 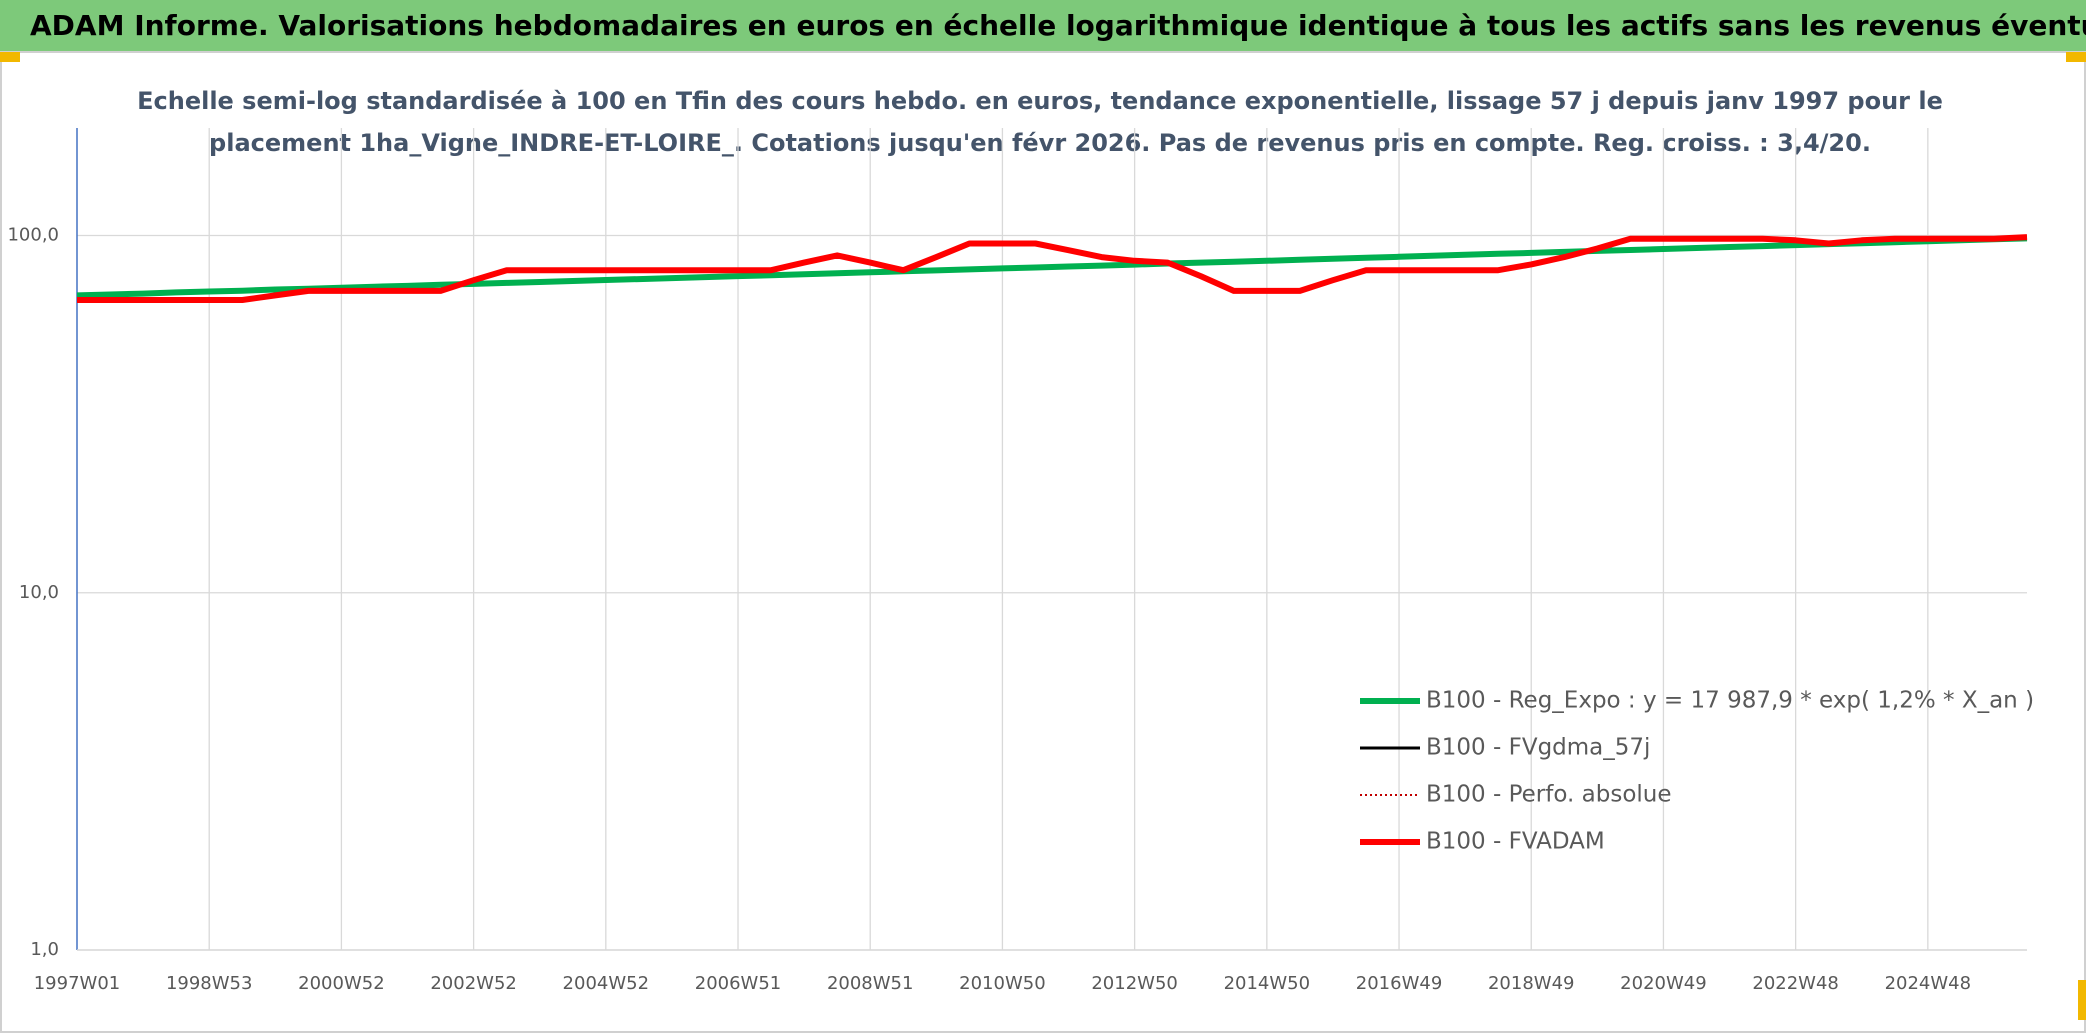 What do you see at coordinates (606, 983) in the screenshot?
I see `x-tick-label: 2004W52` at bounding box center [606, 983].